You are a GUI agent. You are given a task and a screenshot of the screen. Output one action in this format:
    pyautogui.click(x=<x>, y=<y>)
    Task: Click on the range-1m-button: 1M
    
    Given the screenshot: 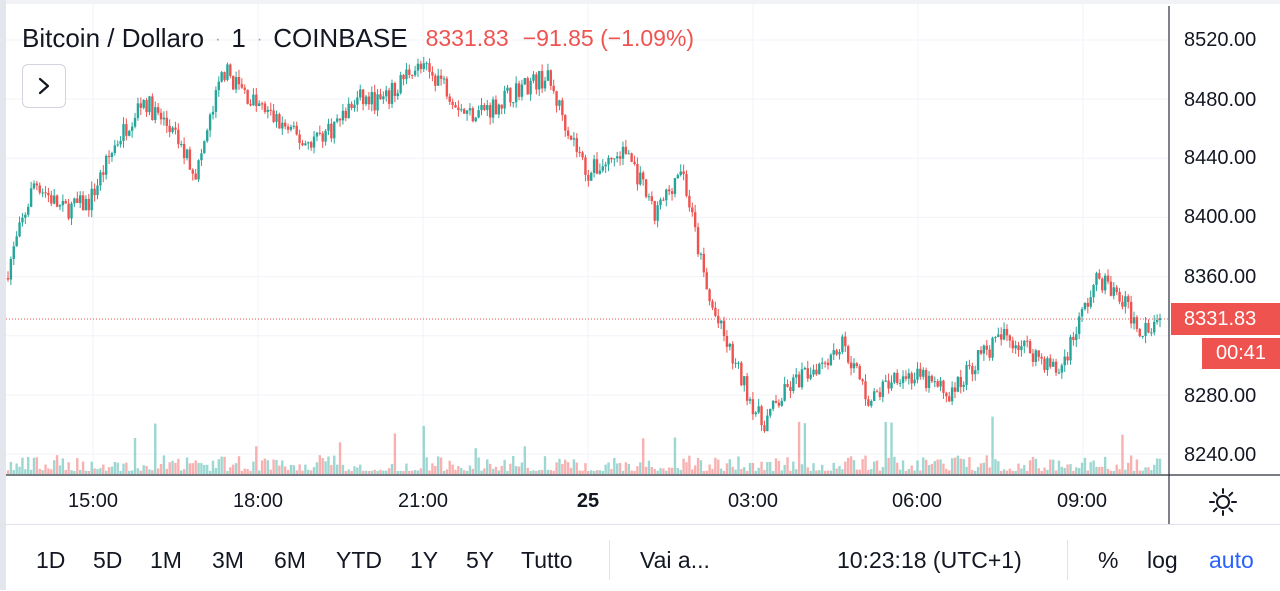 What is the action you would take?
    pyautogui.click(x=166, y=560)
    